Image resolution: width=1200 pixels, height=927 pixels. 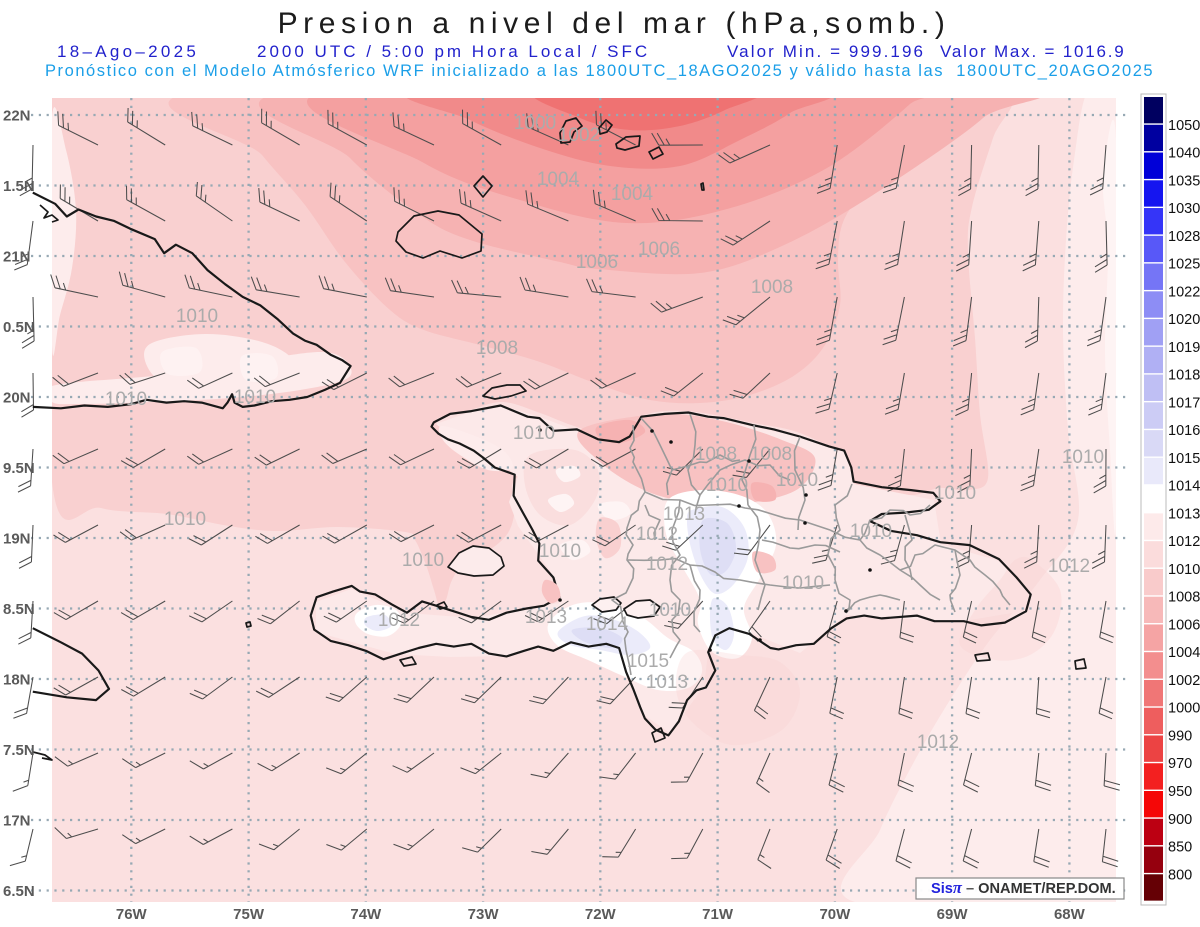 What do you see at coordinates (1184, 403) in the screenshot?
I see `svg-text: 1017` at bounding box center [1184, 403].